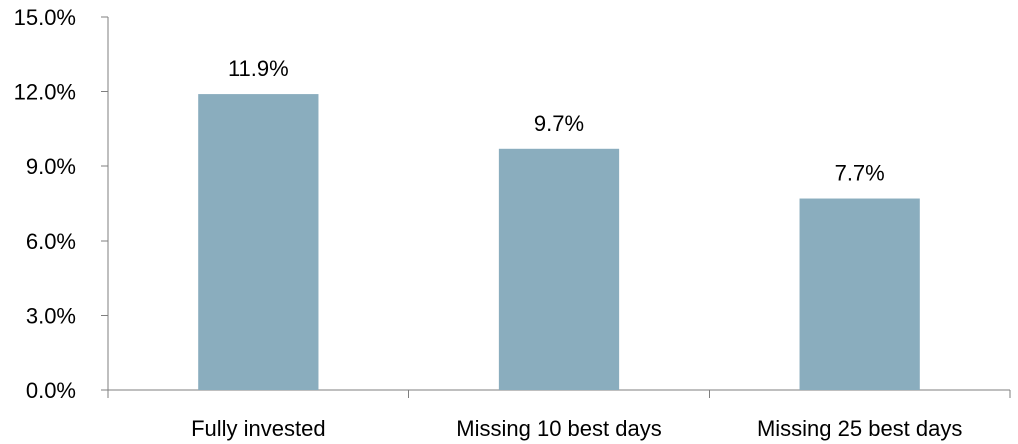  Describe the element at coordinates (258, 428) in the screenshot. I see `x-category-label: Fully invested` at that location.